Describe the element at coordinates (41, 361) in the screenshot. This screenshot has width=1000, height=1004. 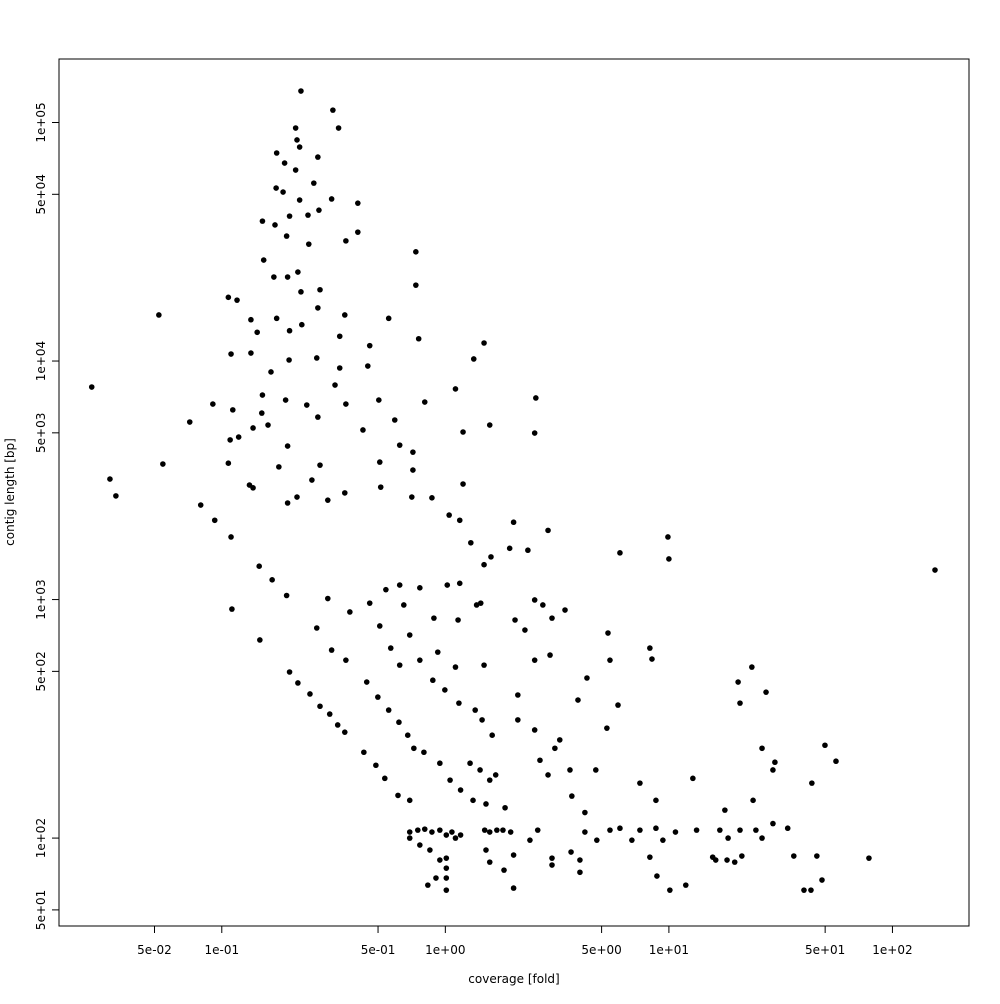
I see `y-tick-label: 1e+04` at that location.